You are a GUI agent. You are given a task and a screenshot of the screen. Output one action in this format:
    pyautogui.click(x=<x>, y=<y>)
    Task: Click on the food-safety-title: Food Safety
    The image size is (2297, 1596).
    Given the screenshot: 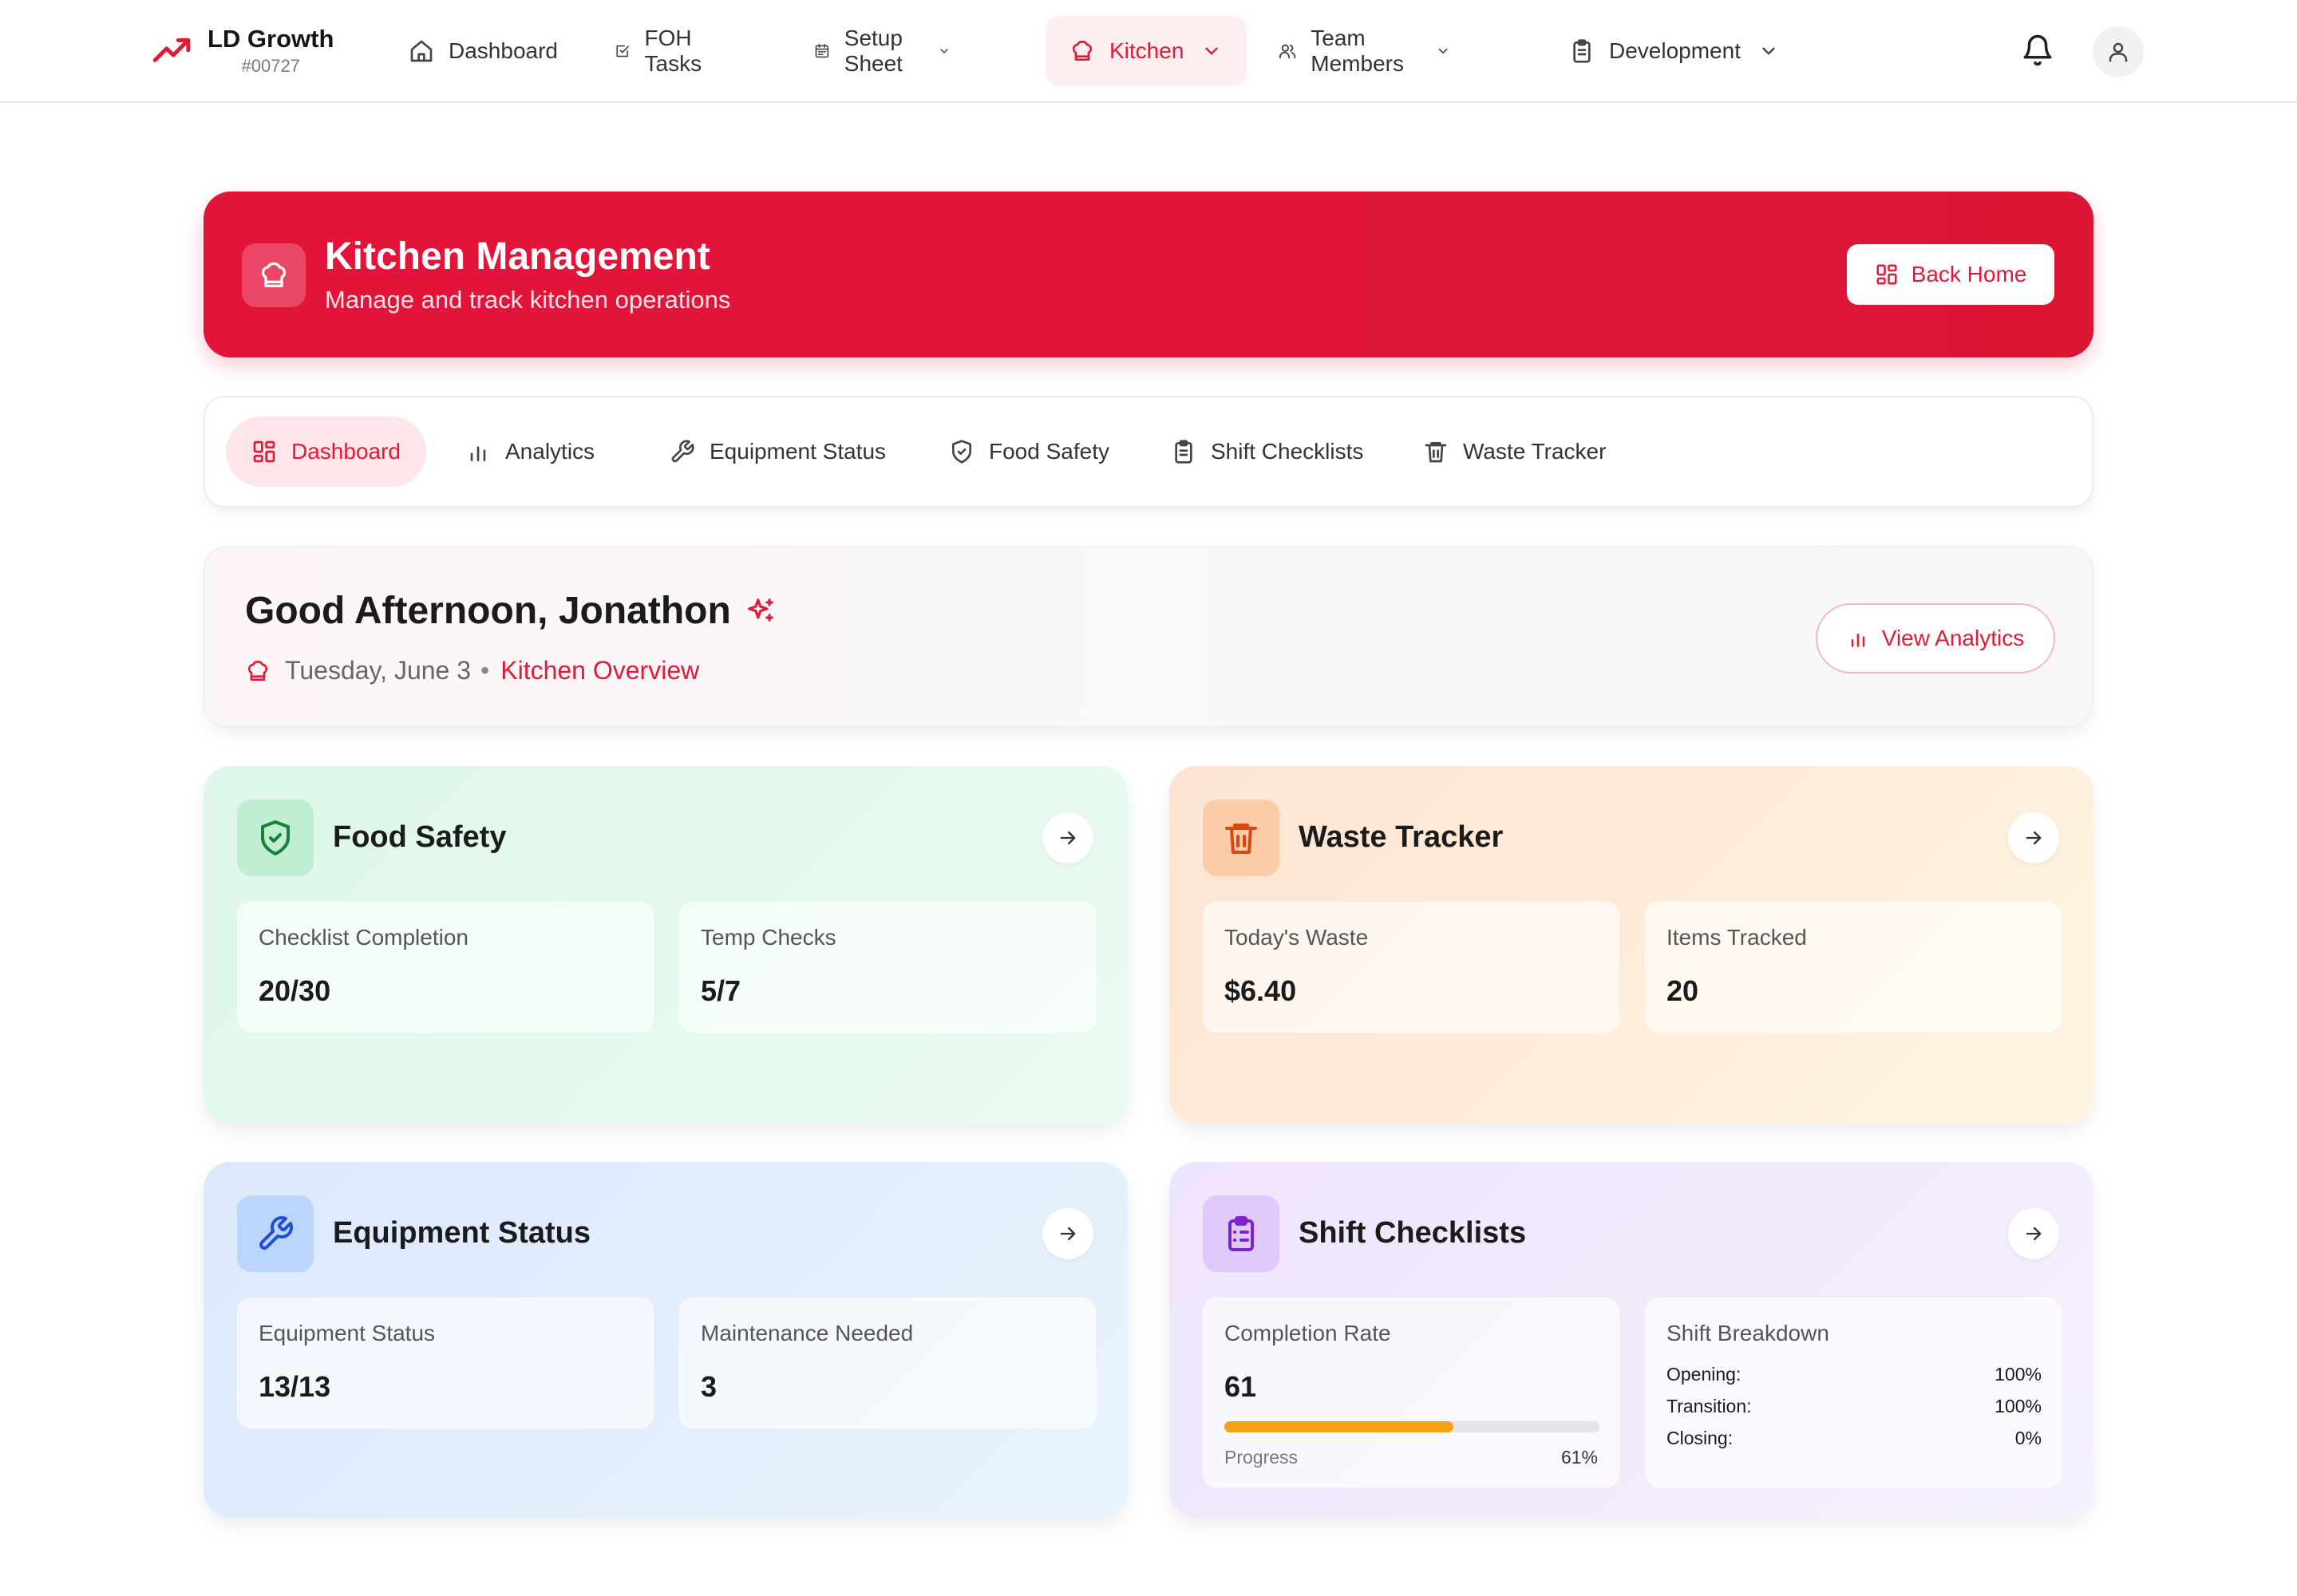 What is the action you would take?
    pyautogui.click(x=420, y=837)
    